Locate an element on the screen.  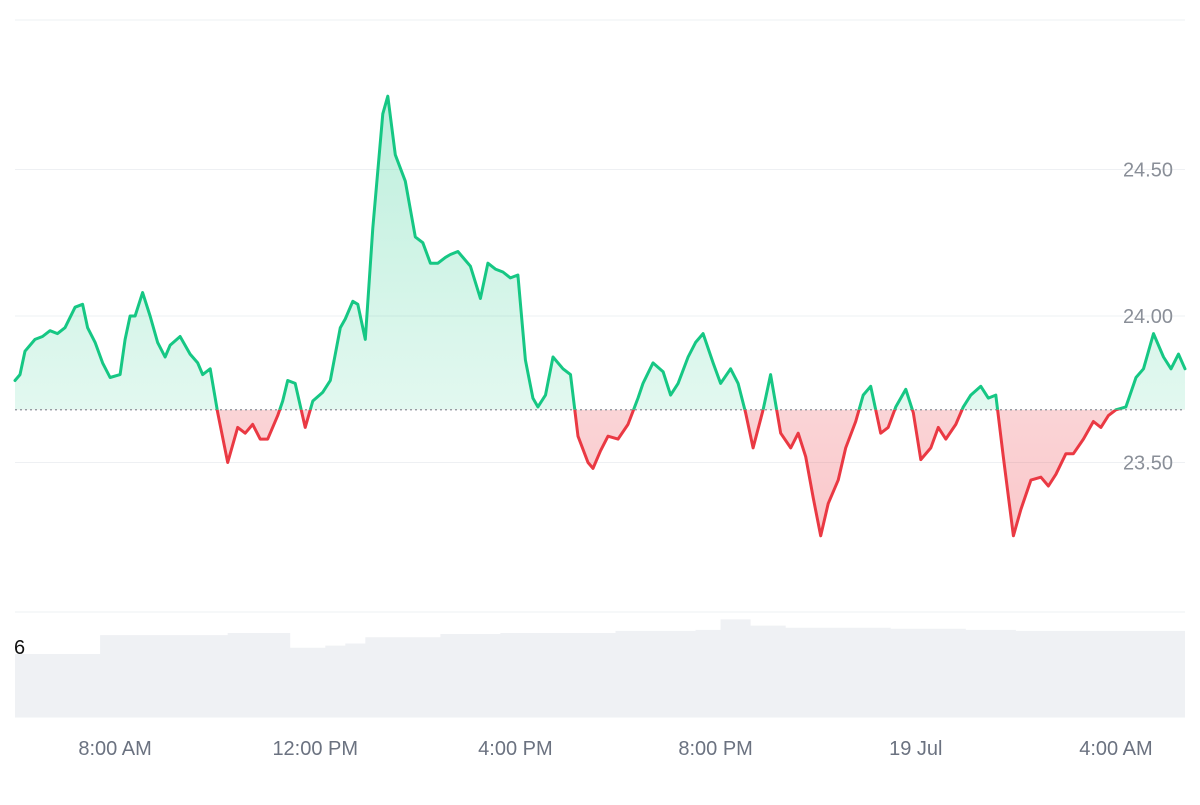
x-tick-label: 8:00 AM is located at coordinates (114, 749).